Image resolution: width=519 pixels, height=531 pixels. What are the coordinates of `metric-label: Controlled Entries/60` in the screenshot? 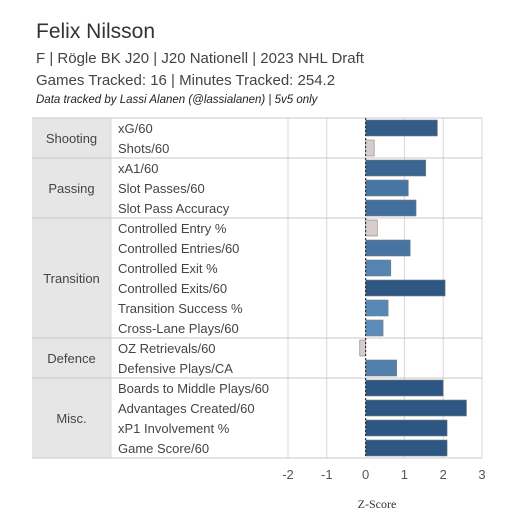 It's located at (178, 248).